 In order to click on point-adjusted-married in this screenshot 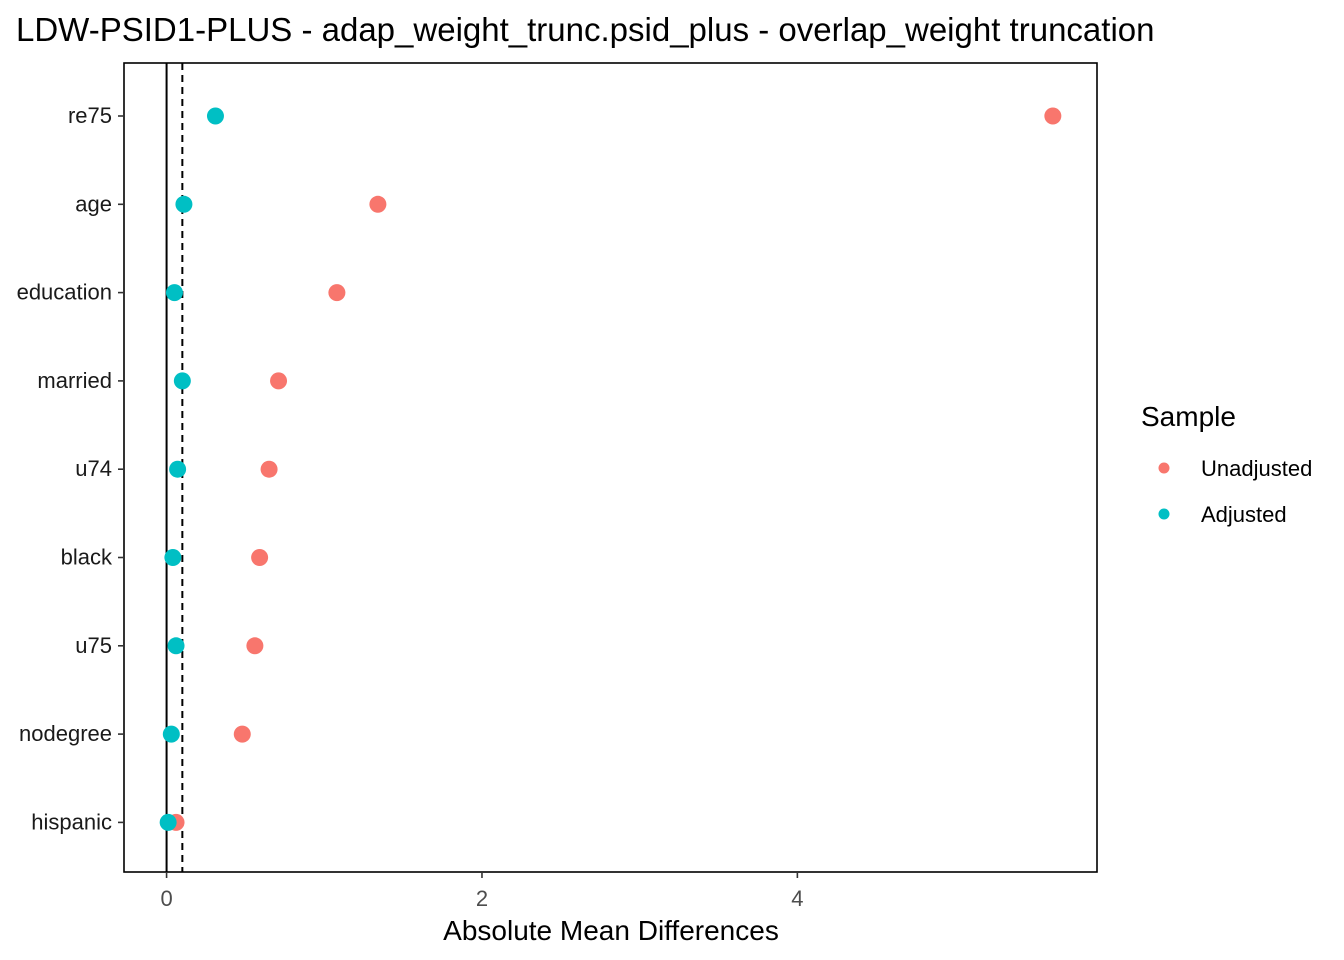, I will do `click(182, 381)`.